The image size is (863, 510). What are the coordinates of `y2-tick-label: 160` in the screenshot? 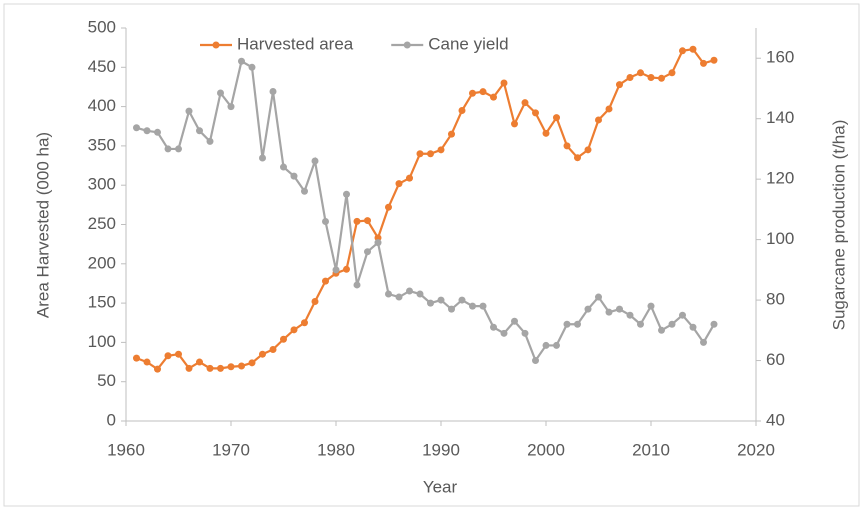 It's located at (780, 57).